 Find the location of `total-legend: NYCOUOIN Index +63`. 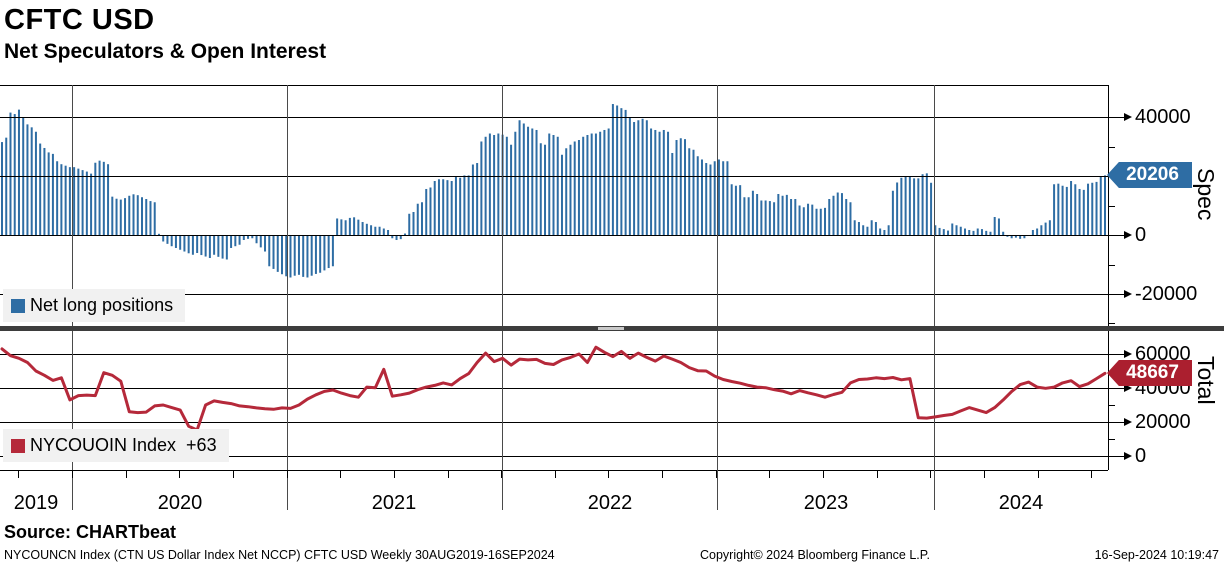

total-legend: NYCOUOIN Index +63 is located at coordinates (116, 445).